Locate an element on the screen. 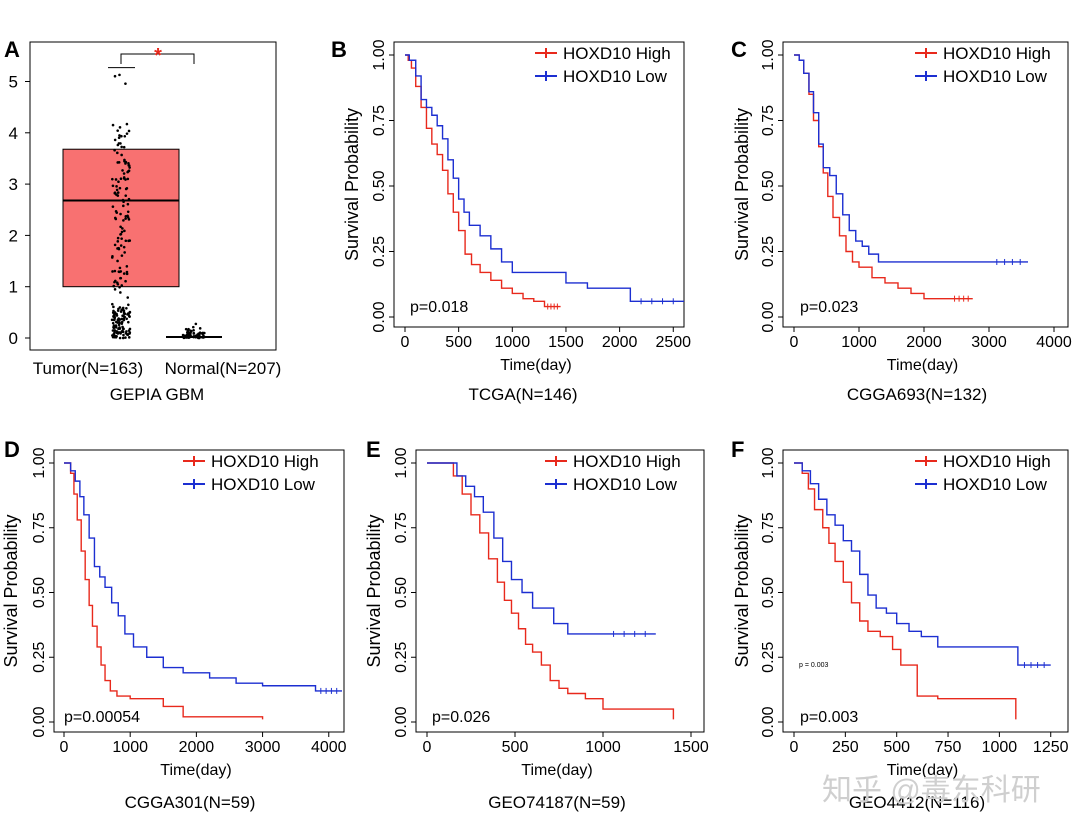 The image size is (1080, 835). panel-caption: CGGA301(N=59) is located at coordinates (190, 802).